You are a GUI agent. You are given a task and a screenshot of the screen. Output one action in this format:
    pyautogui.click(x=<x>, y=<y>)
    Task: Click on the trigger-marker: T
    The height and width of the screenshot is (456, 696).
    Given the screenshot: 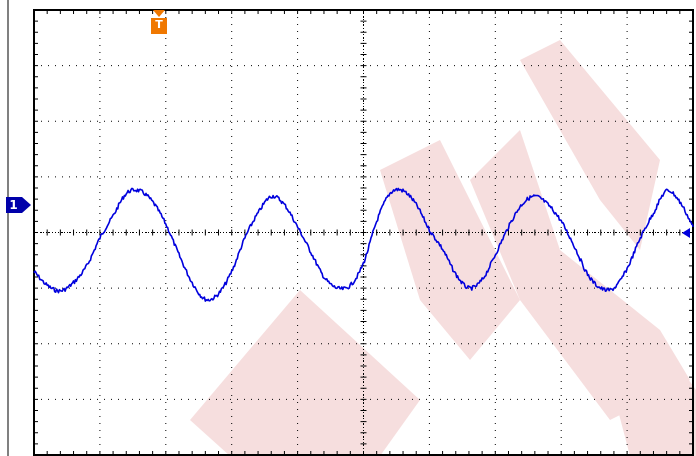 What is the action you would take?
    pyautogui.click(x=159, y=22)
    